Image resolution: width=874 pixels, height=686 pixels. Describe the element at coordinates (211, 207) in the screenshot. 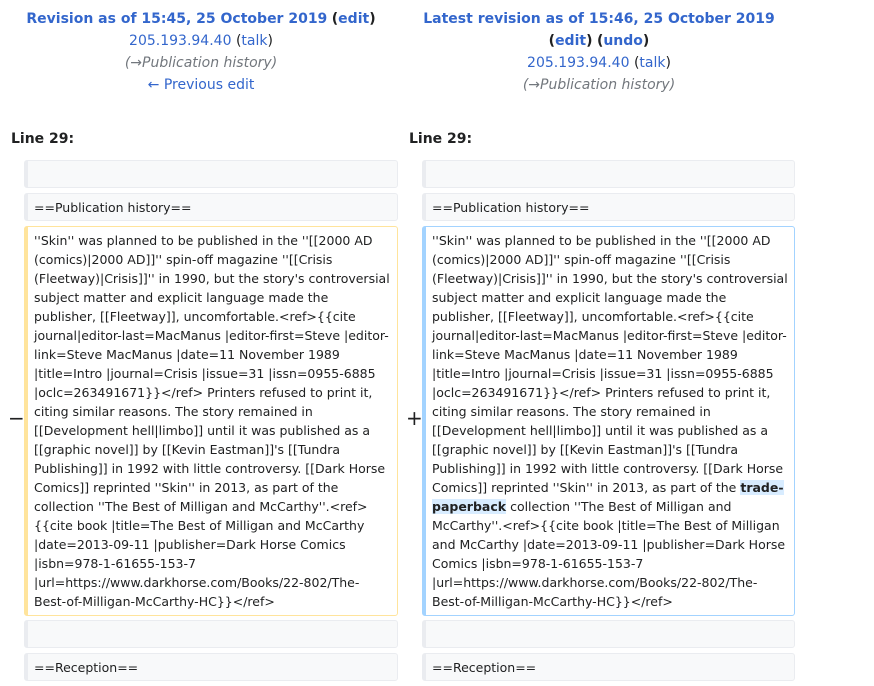

I see `left-context-pub-history: ==Publication history==` at that location.